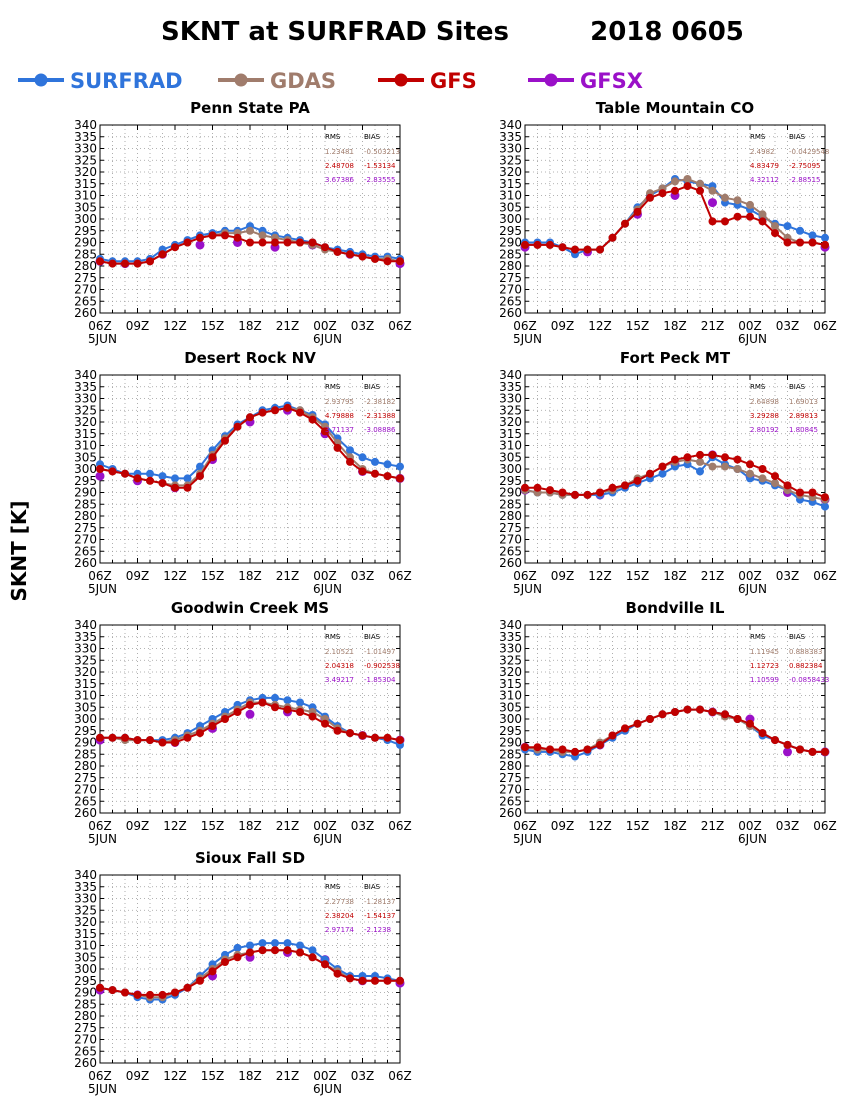  What do you see at coordinates (379, 180) in the screenshot?
I see `stats-bias-gfsx: -2.83555` at bounding box center [379, 180].